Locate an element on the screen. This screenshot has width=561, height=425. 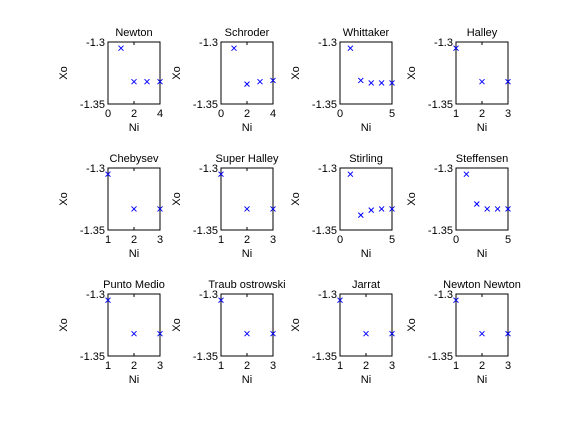
subplot-title: Jarrat is located at coordinates (366, 285).